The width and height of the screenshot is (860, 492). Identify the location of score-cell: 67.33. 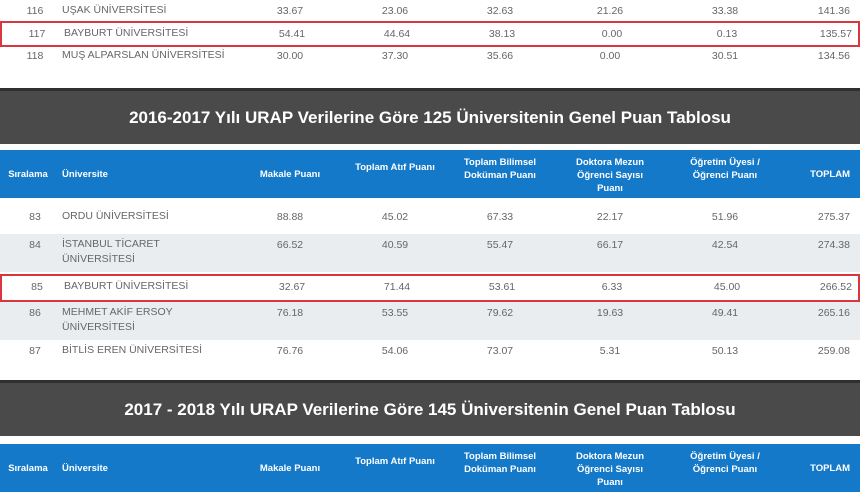
(500, 217).